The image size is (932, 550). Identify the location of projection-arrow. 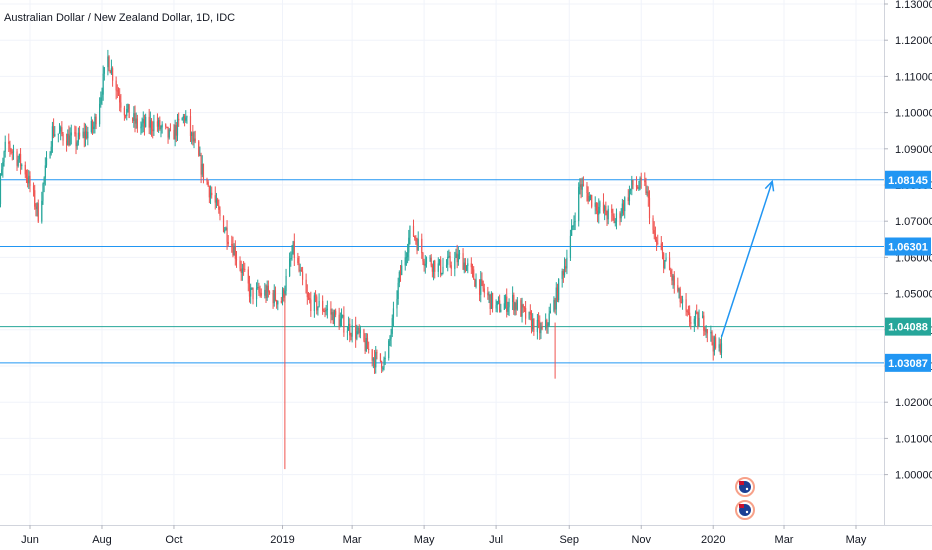
(747, 258).